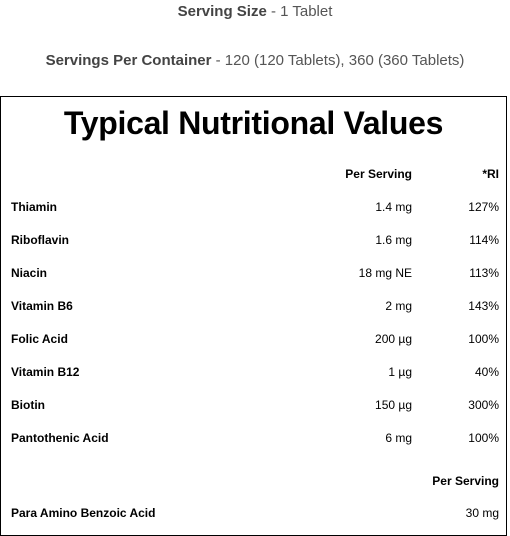 The height and width of the screenshot is (536, 510). Describe the element at coordinates (253, 175) in the screenshot. I see `table-header-row: Per Serving *RI` at that location.